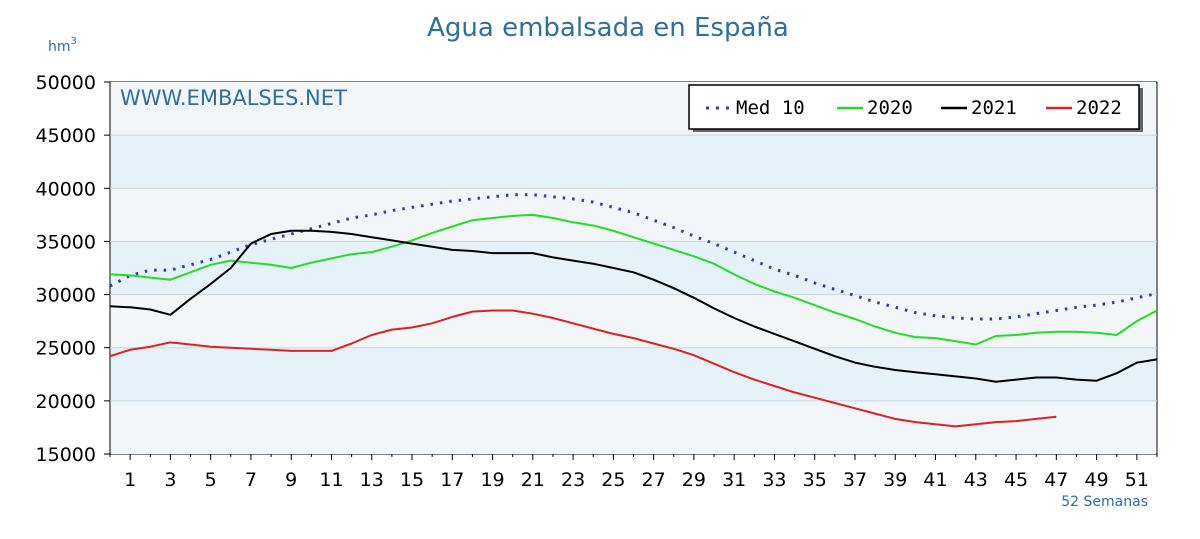 Image resolution: width=1200 pixels, height=539 pixels. What do you see at coordinates (734, 480) in the screenshot?
I see `x-tick-label: 31` at bounding box center [734, 480].